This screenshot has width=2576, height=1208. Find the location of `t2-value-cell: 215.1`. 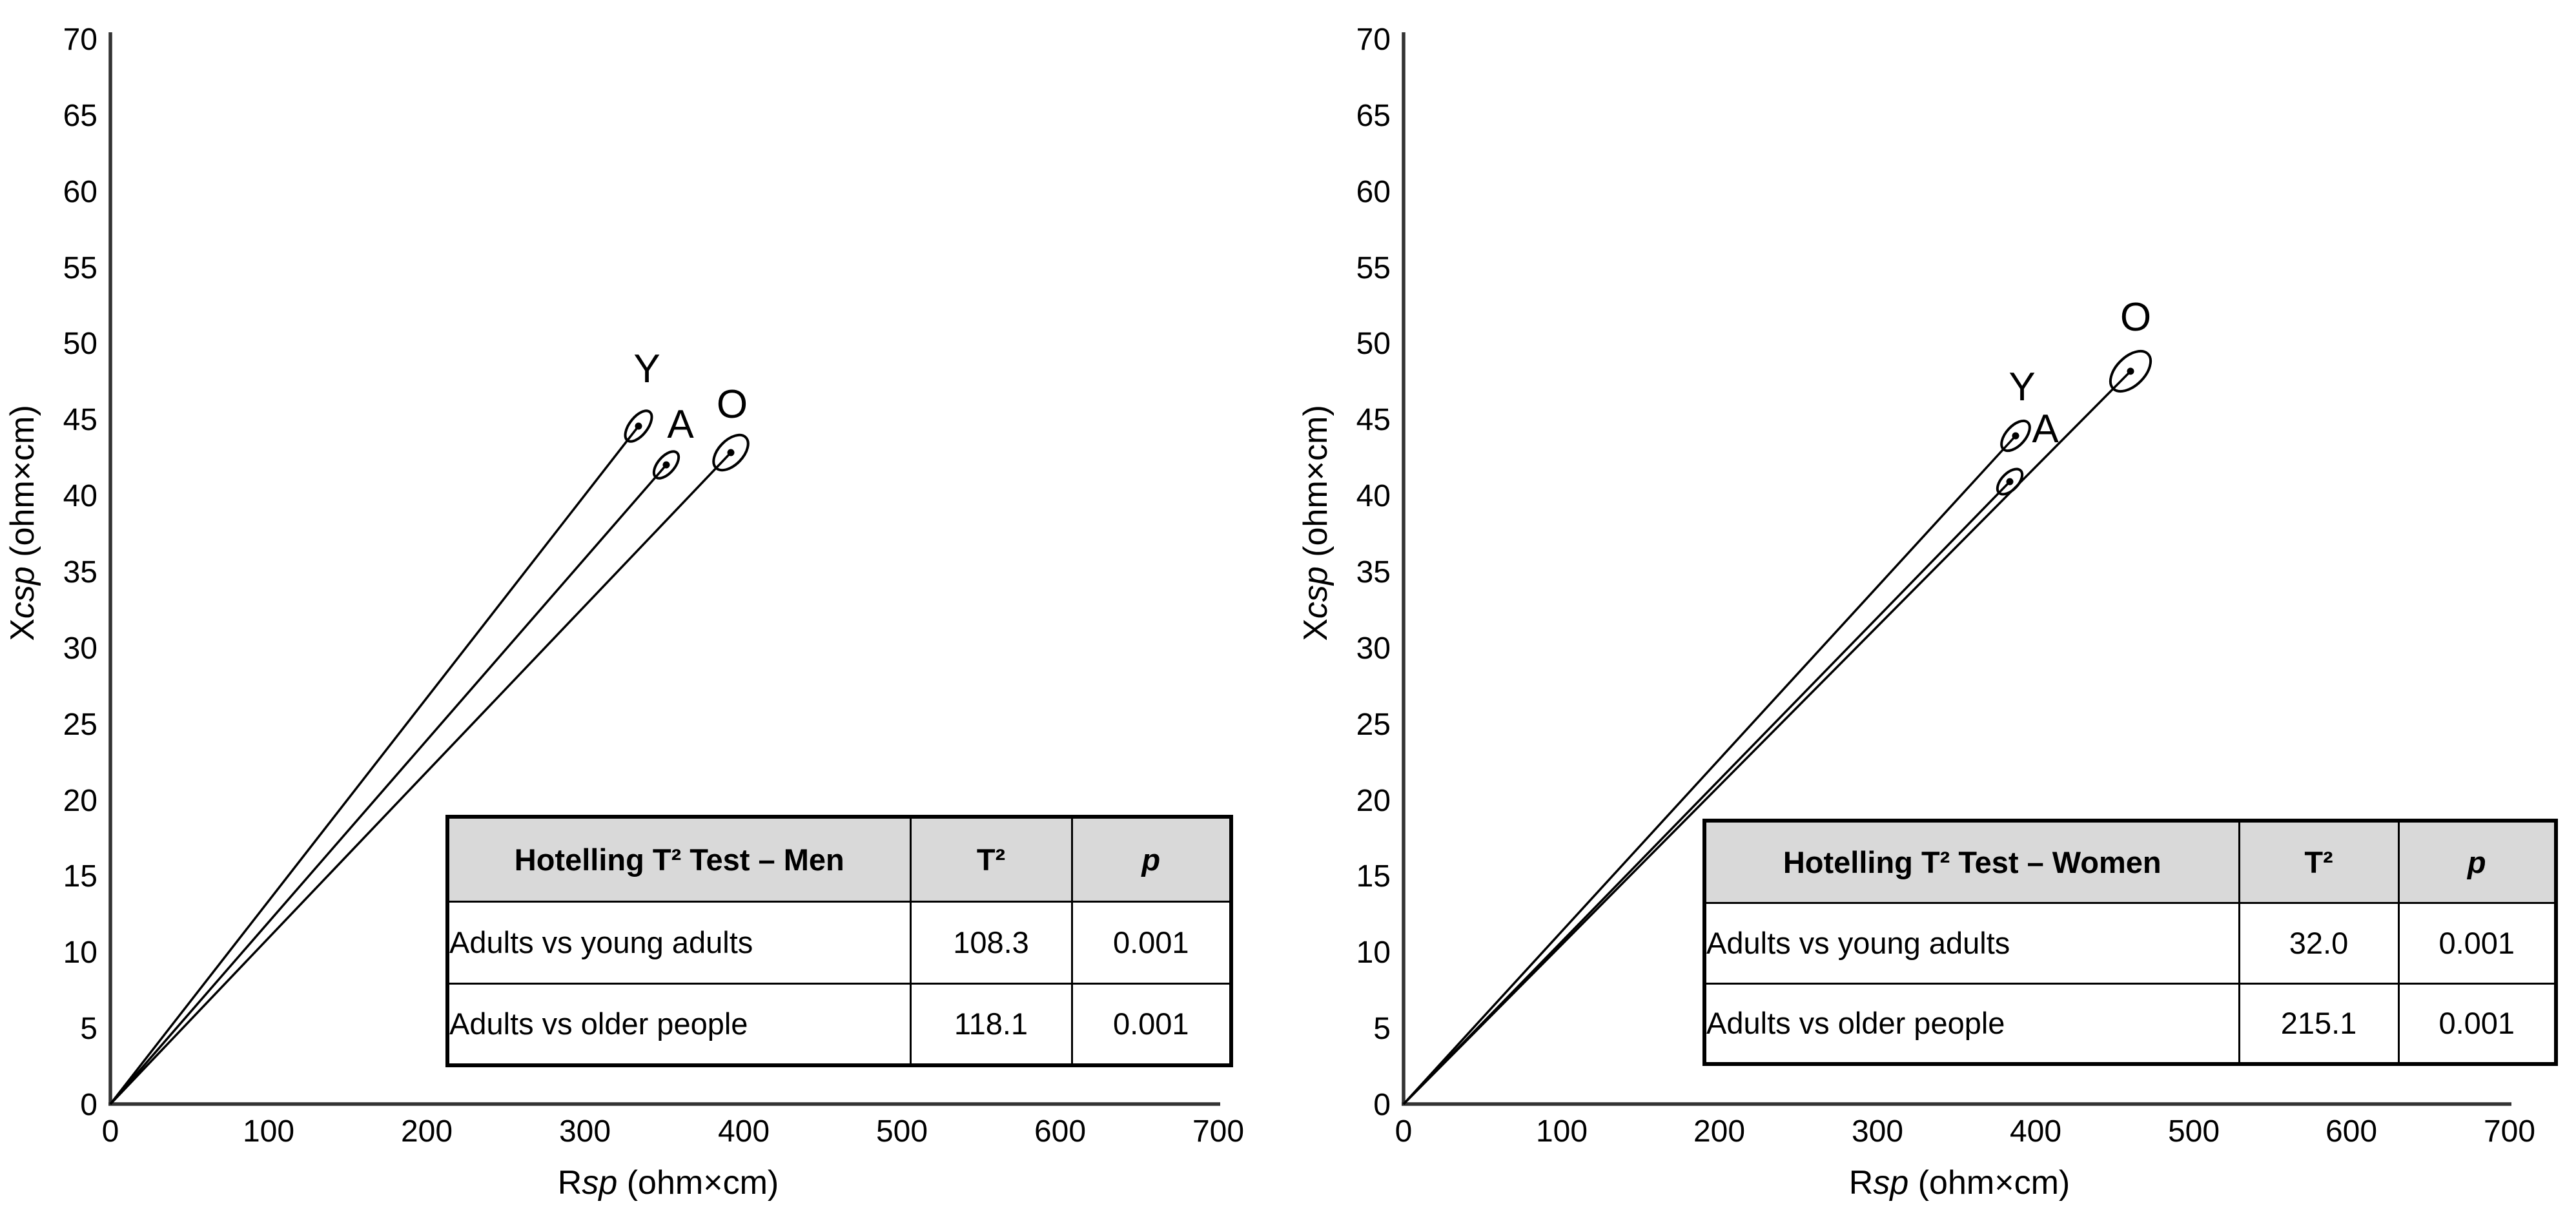

t2-value-cell: 215.1 is located at coordinates (2319, 1023).